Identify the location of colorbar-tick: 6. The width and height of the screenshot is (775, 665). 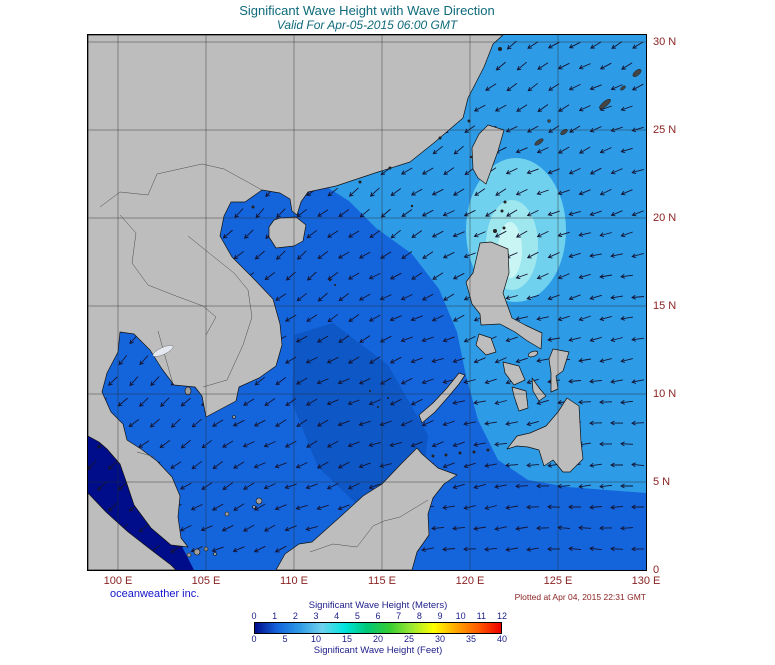
(378, 616).